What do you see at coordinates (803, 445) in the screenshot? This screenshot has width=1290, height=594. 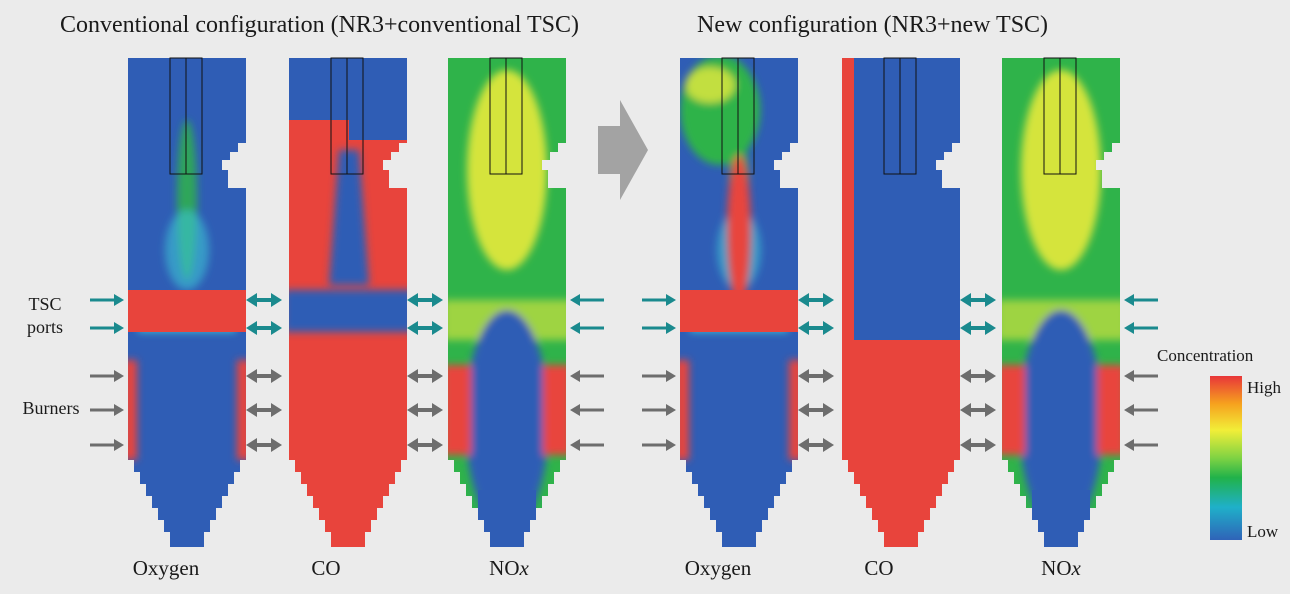 I see `burner-arrow-double-new-a2` at bounding box center [803, 445].